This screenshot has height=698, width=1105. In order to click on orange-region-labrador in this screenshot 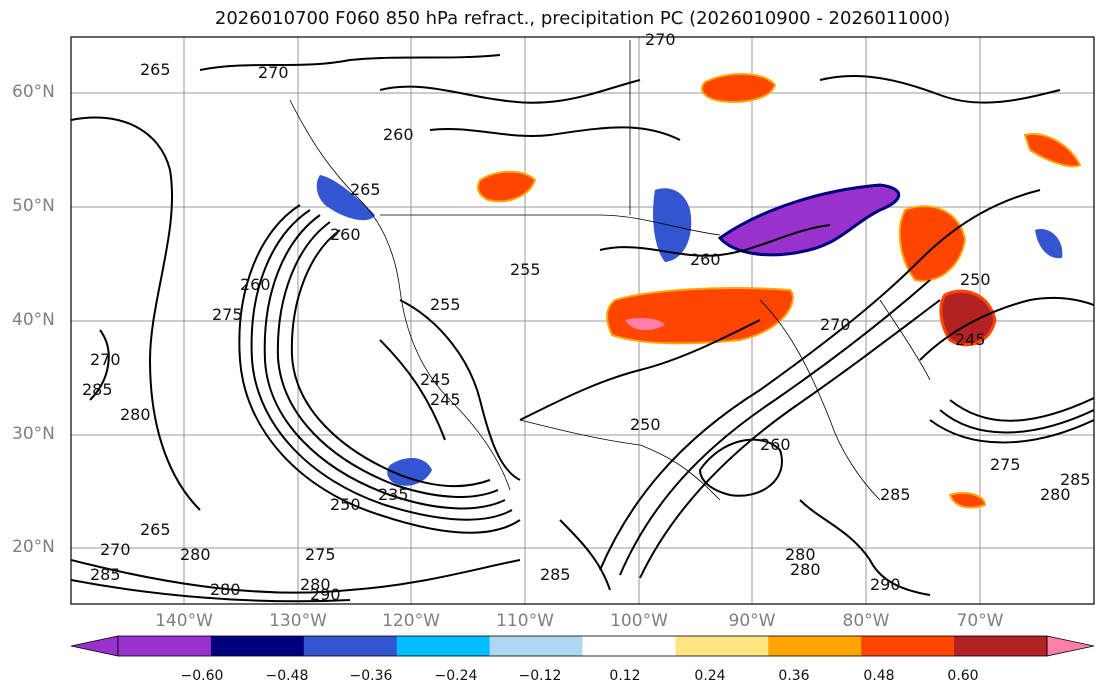, I will do `click(1052, 150)`.